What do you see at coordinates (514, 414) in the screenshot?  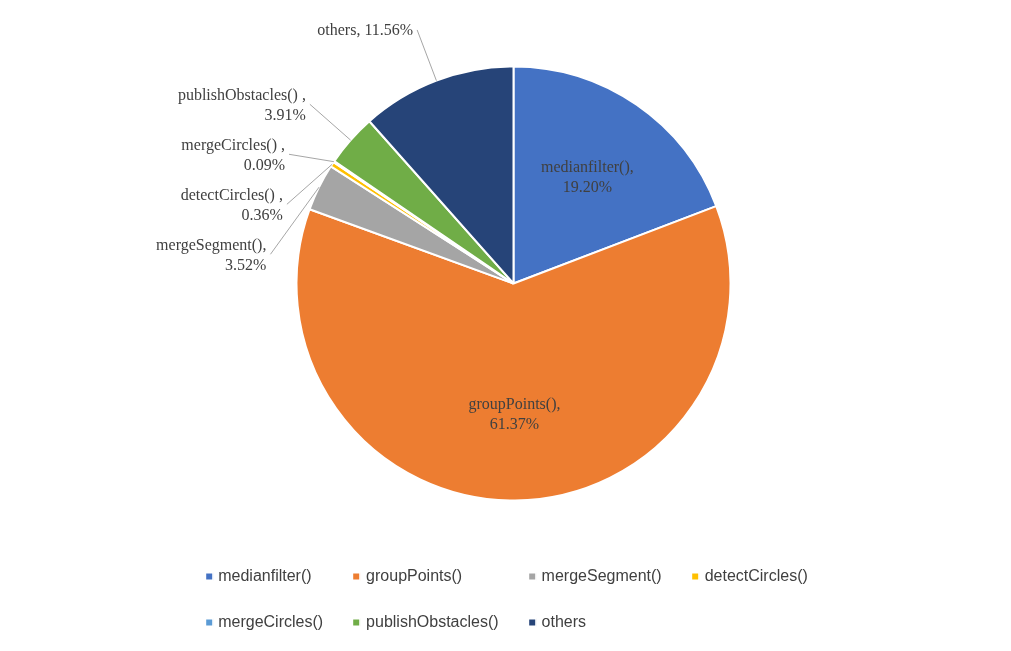 I see `data-label: groupPoints(), 61.37%` at bounding box center [514, 414].